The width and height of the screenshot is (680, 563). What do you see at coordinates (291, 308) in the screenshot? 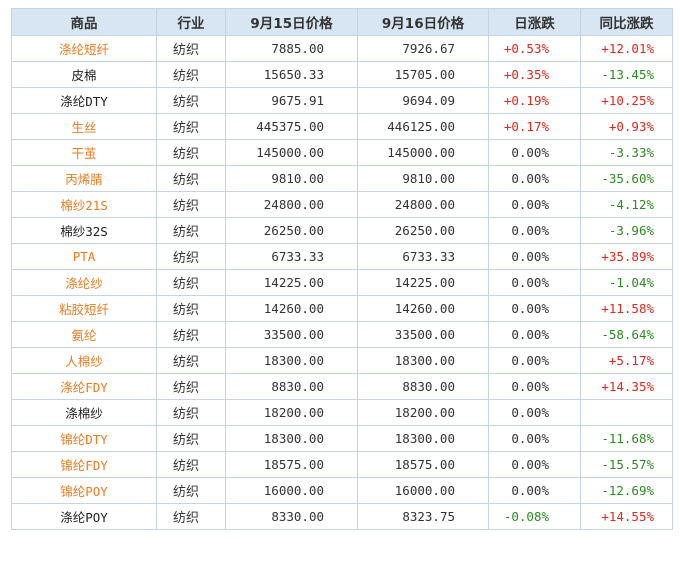
I see `price-sep15-cell: 14260.00` at bounding box center [291, 308].